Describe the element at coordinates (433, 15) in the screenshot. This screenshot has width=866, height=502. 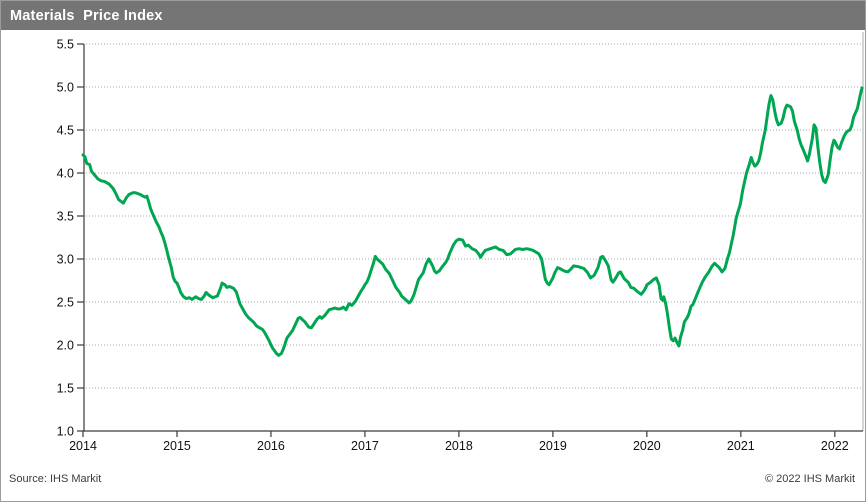
I see `chart-title-bar: Materials Price Index` at that location.